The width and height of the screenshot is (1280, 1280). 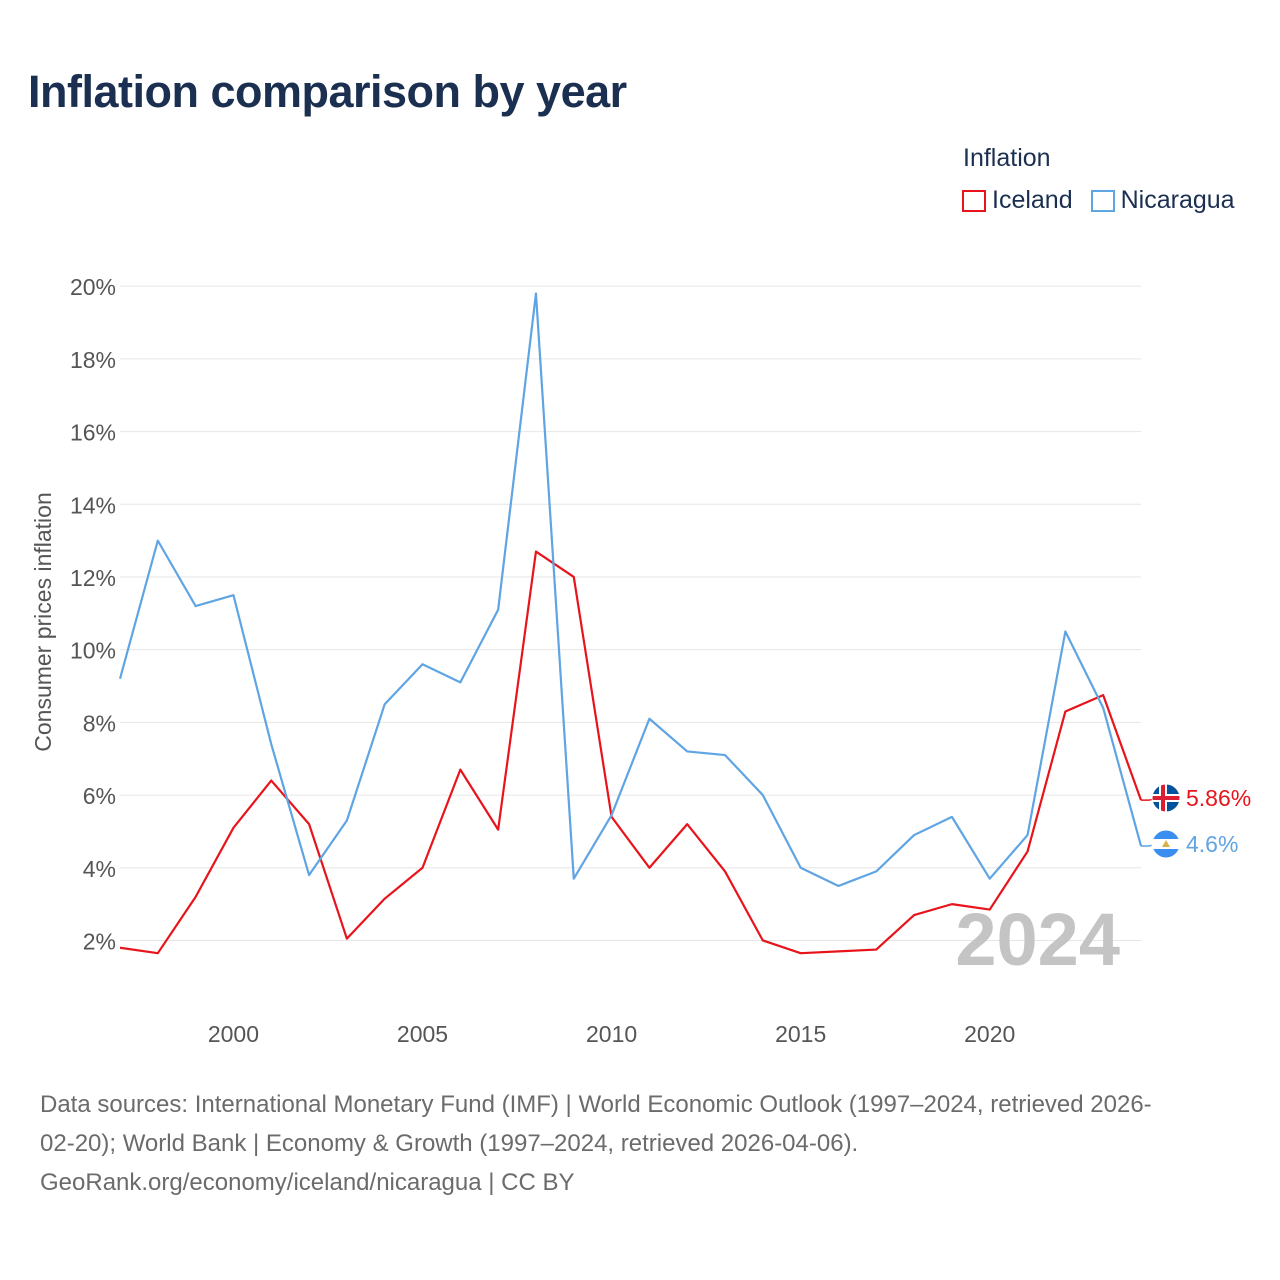 What do you see at coordinates (93, 505) in the screenshot?
I see `y-tick-label: 14%` at bounding box center [93, 505].